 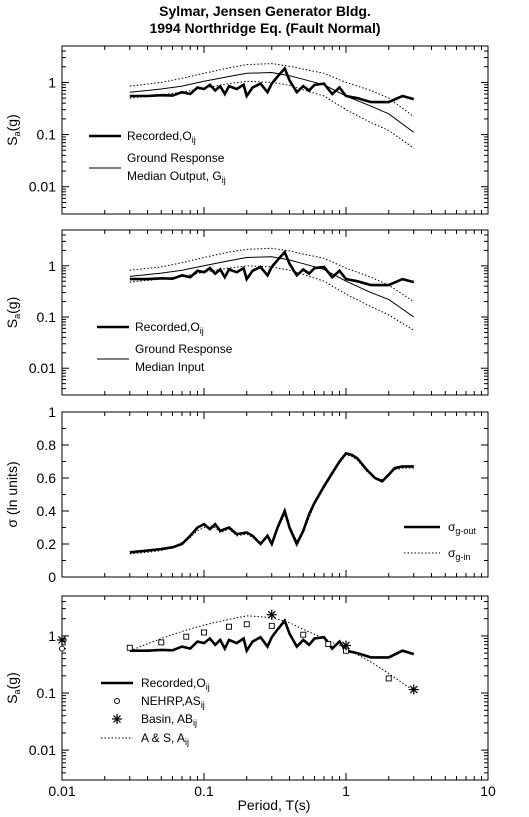 What do you see at coordinates (12, 494) in the screenshot?
I see `y-axis-label: σ (ln units)` at bounding box center [12, 494].